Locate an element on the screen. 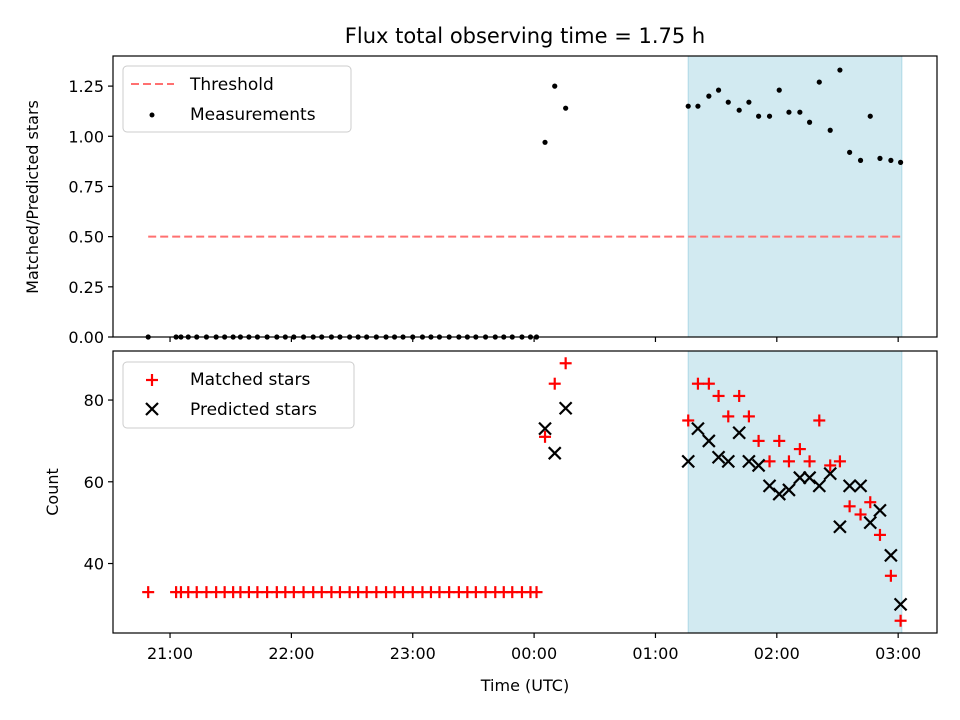 This screenshot has width=960, height=720. top-ytick-label: 0.00 is located at coordinates (86, 337).